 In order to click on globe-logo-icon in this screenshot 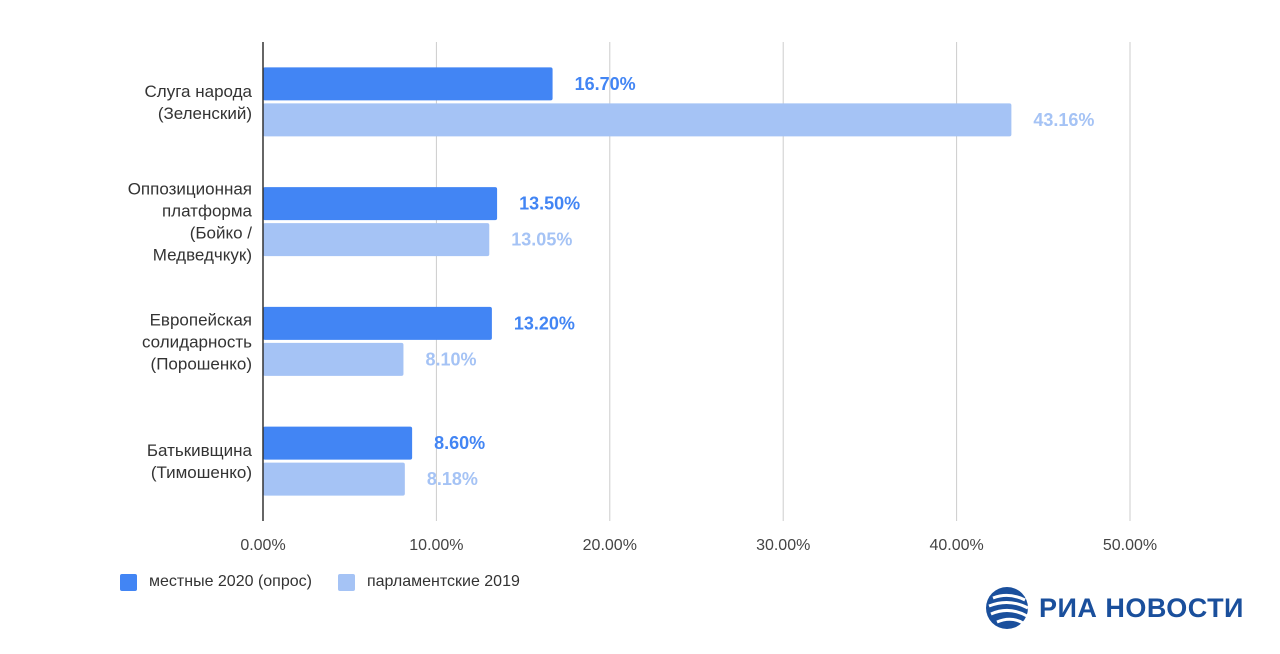, I will do `click(1007, 608)`.